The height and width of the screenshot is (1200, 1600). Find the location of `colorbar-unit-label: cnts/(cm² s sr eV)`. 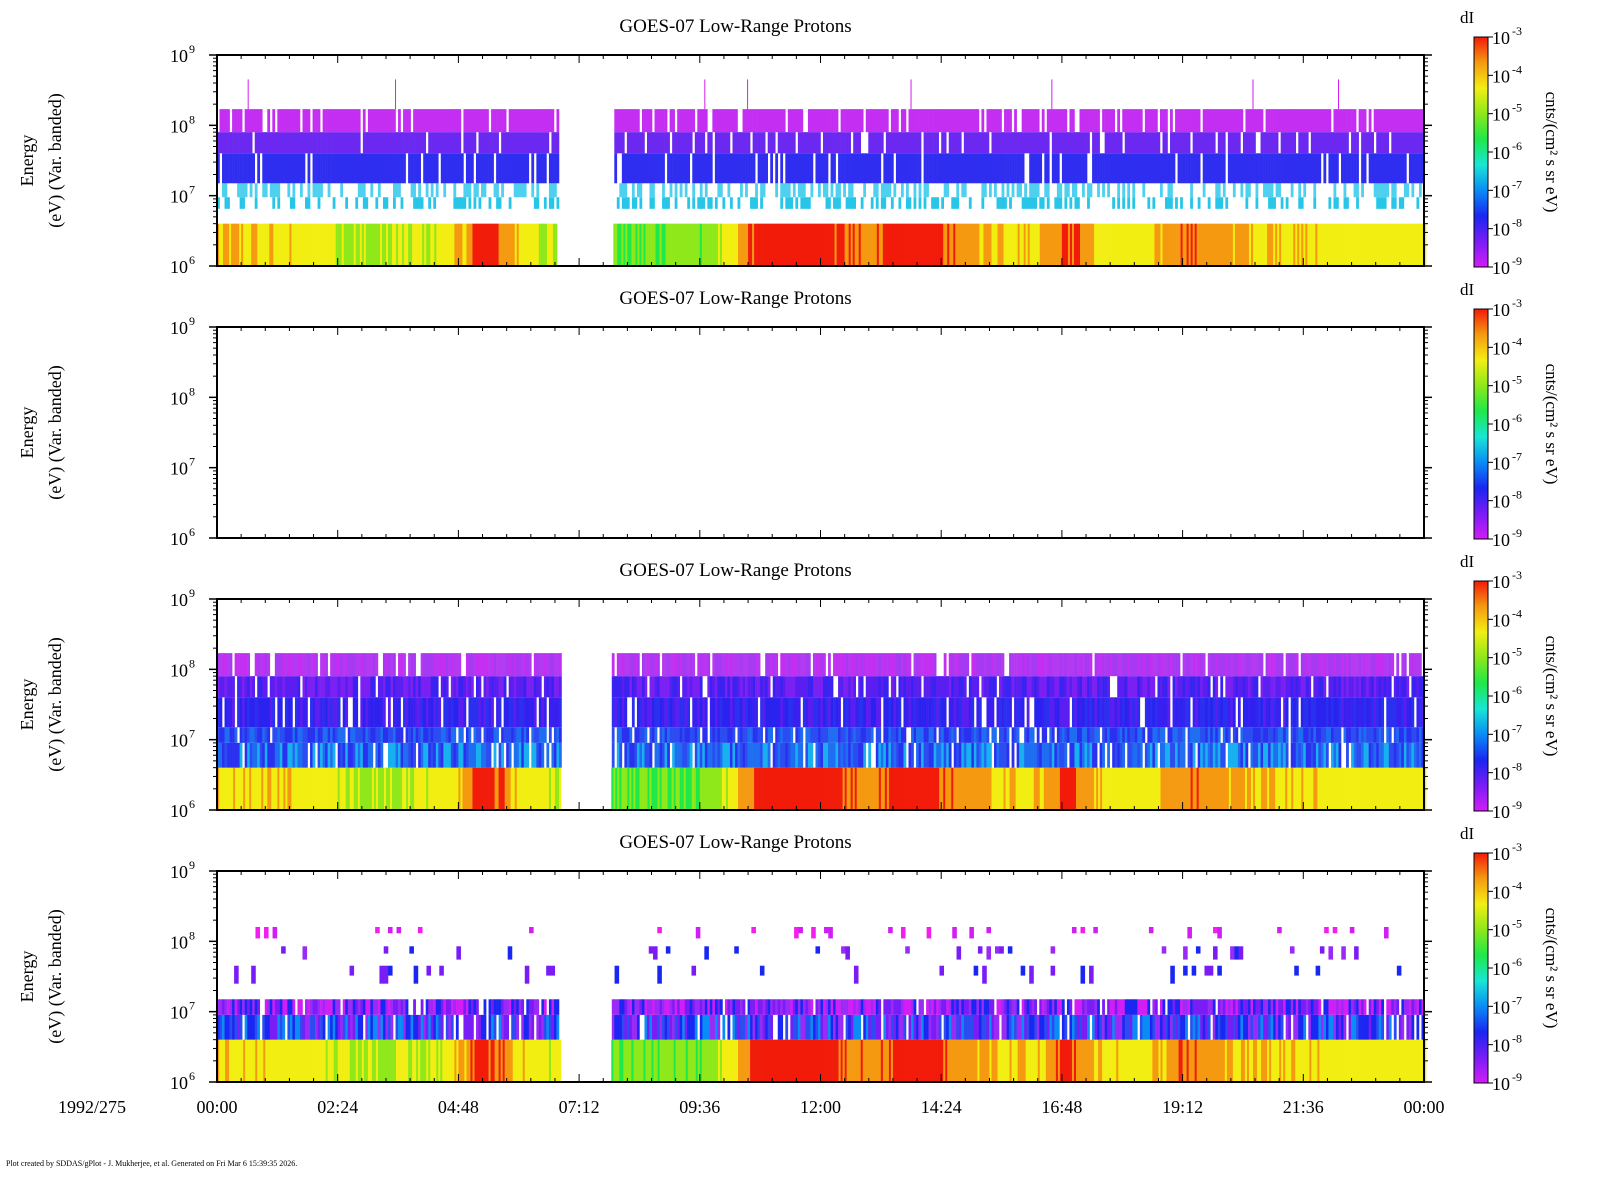

colorbar-unit-label: cnts/(cm² s sr eV) is located at coordinates (1551, 152).